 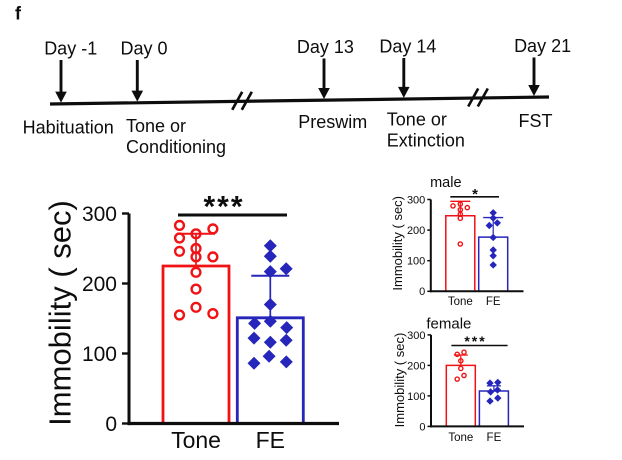 What do you see at coordinates (542, 83) in the screenshot?
I see `timeline-event-5: Day 21 FST` at bounding box center [542, 83].